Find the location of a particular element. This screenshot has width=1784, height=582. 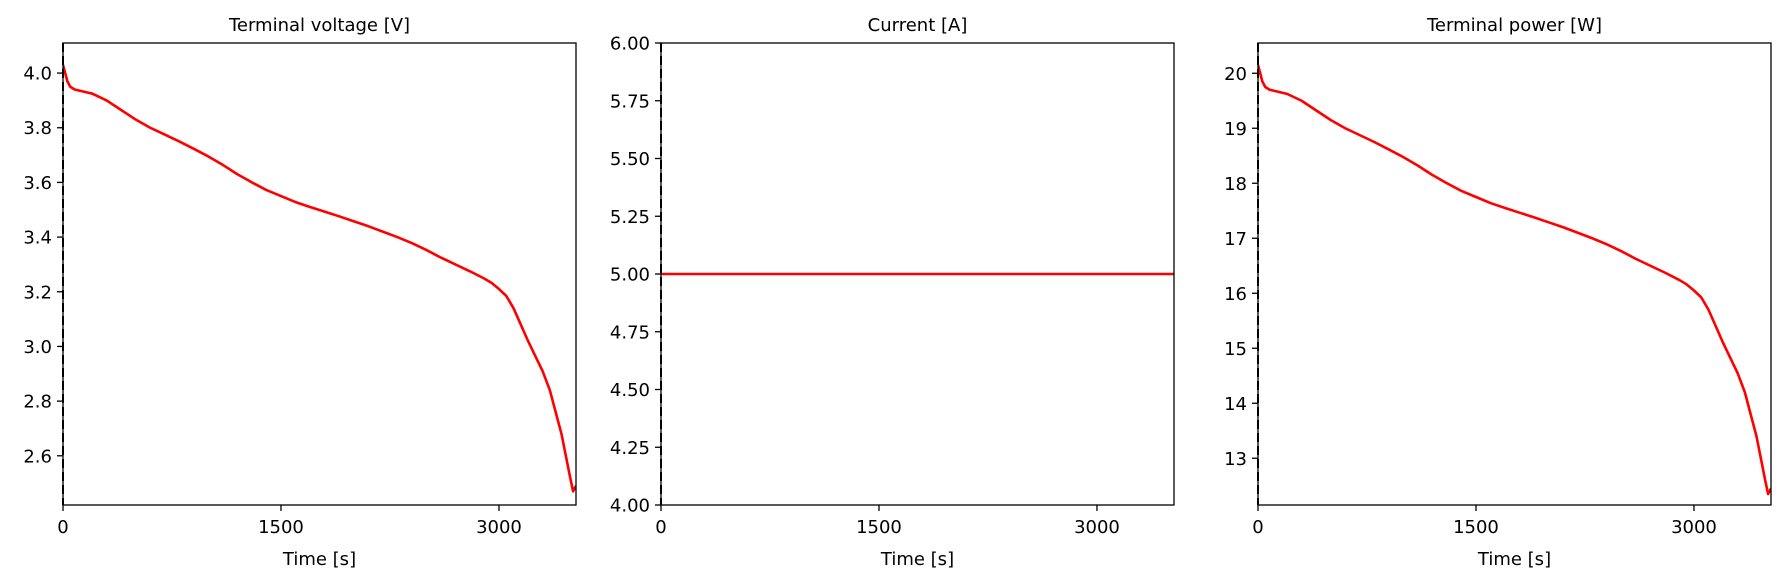

power-panel-ytick-label: 13 is located at coordinates (1235, 459).